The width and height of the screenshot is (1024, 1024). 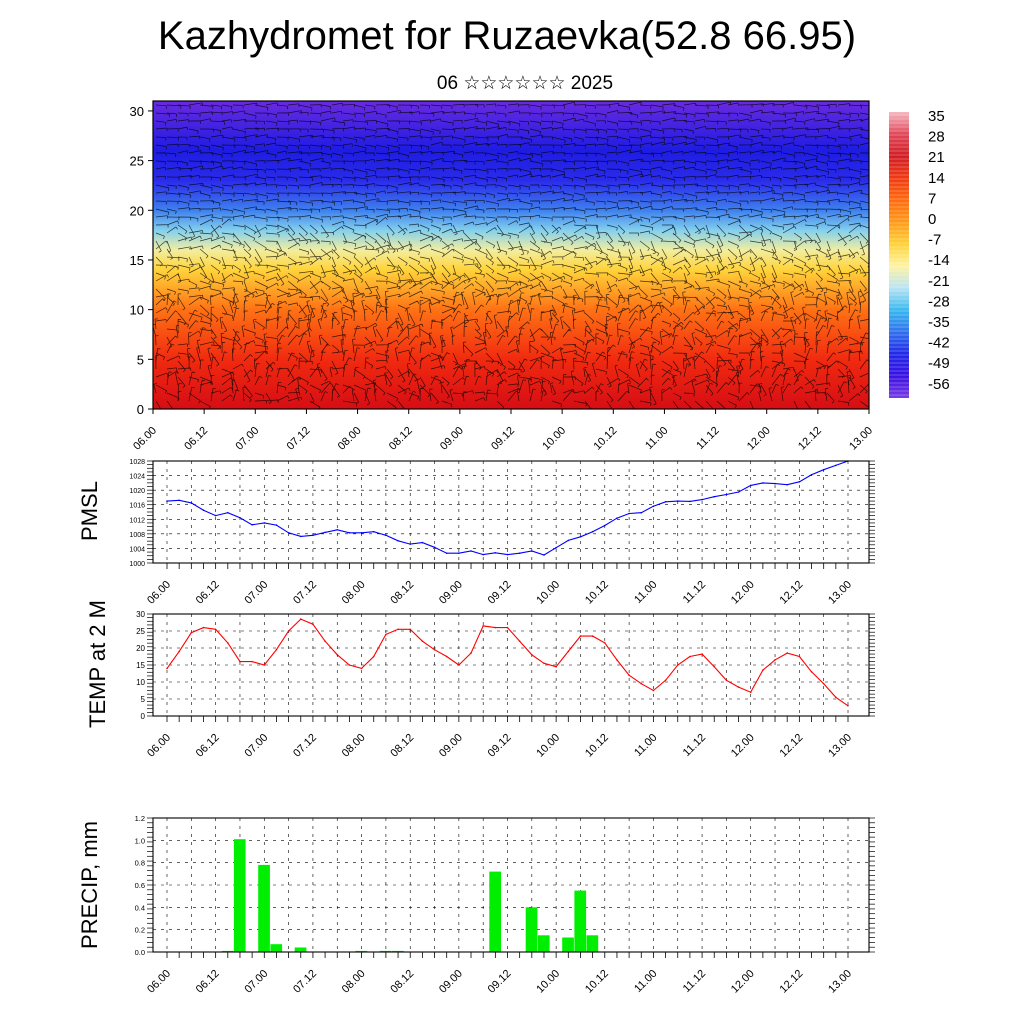 I want to click on colorbar-scale, so click(x=899, y=255).